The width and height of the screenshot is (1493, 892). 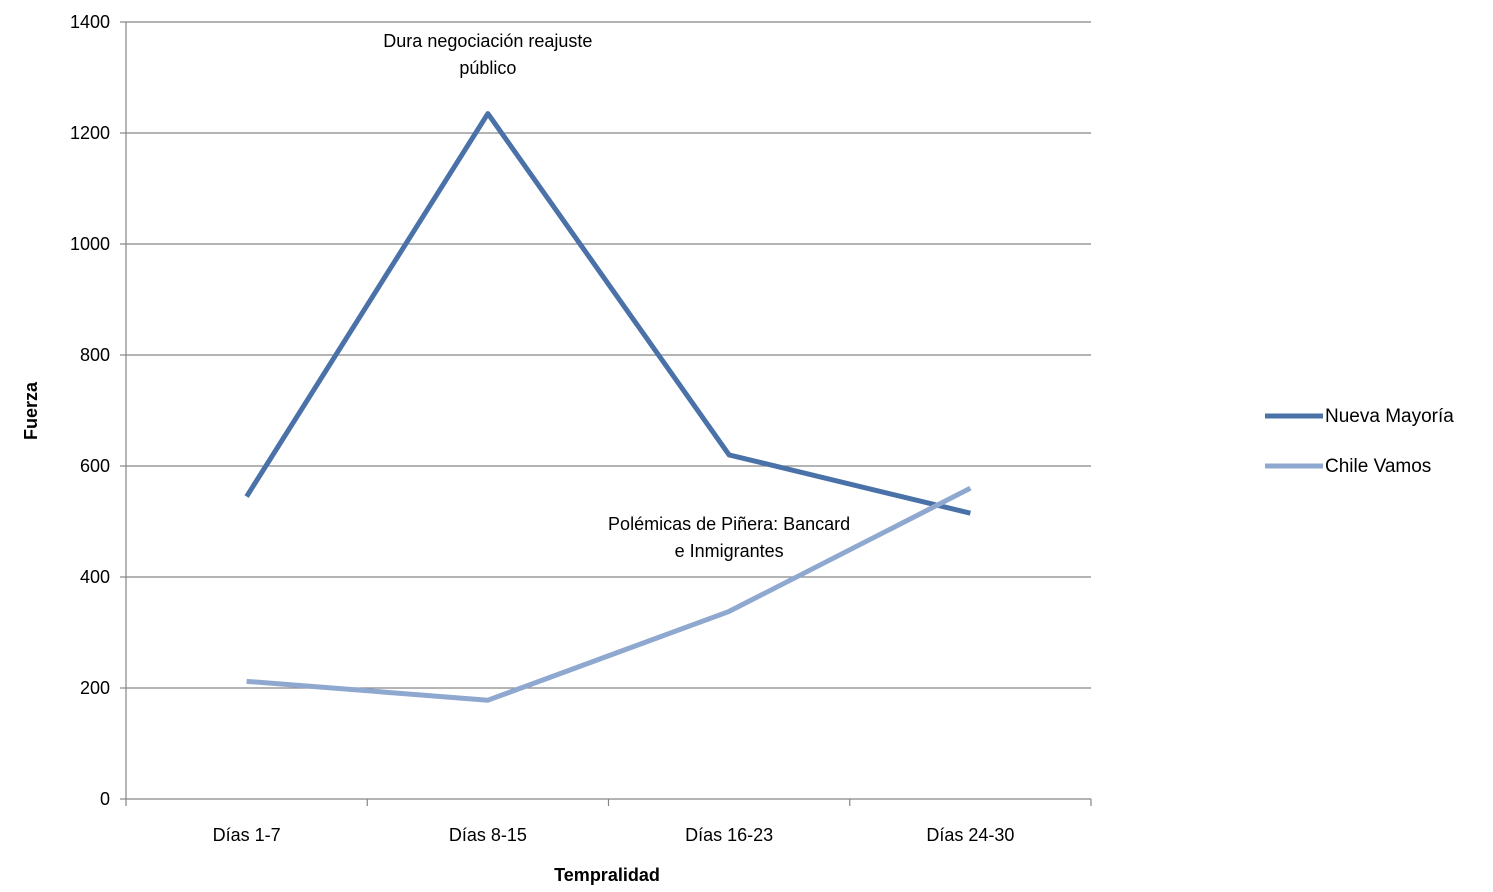 What do you see at coordinates (95, 466) in the screenshot?
I see `y-tick-label-600: 600` at bounding box center [95, 466].